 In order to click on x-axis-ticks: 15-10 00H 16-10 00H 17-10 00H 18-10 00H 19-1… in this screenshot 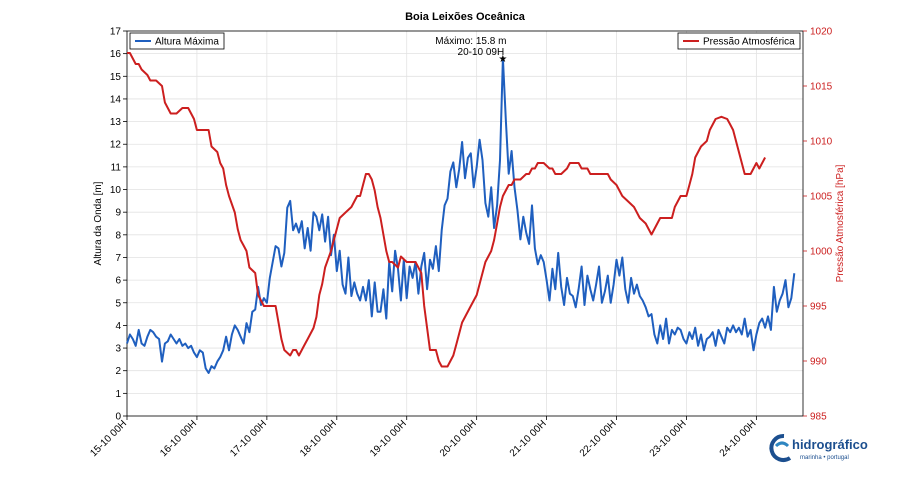, I will do `click(423, 437)`.